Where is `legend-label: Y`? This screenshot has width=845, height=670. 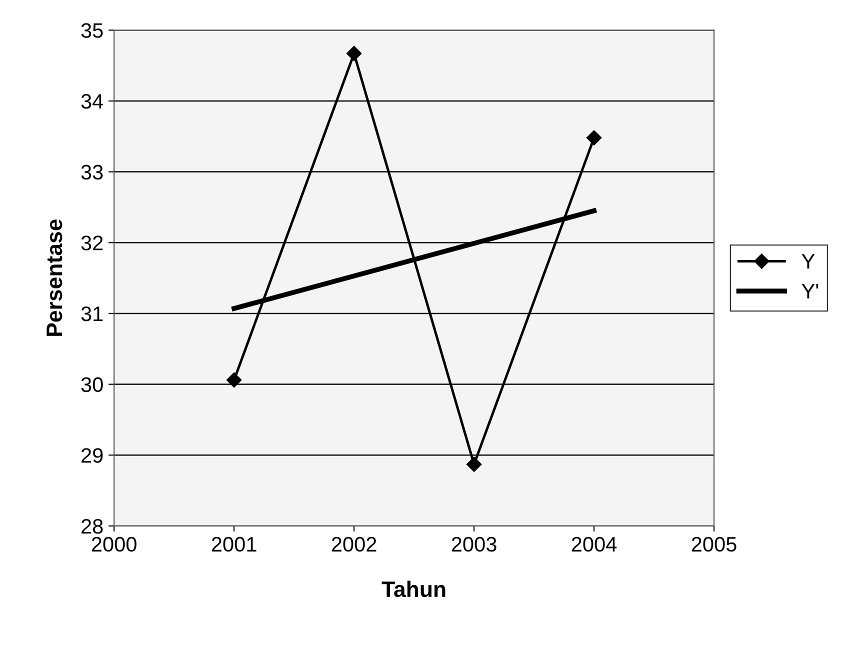
legend-label: Y is located at coordinates (808, 261).